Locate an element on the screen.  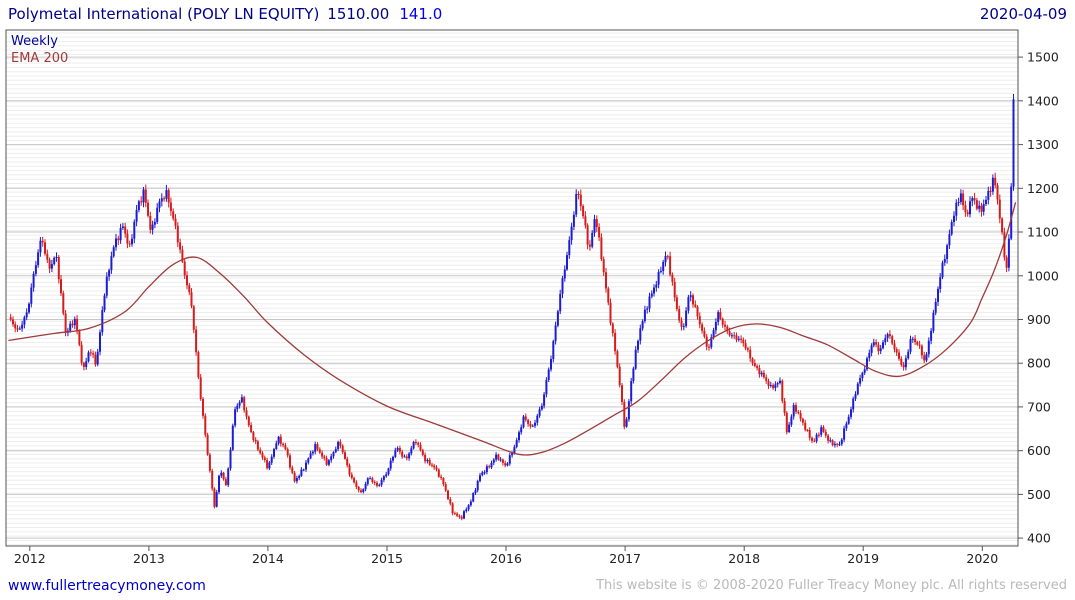
y-axis-label: 1200 is located at coordinates (1043, 188).